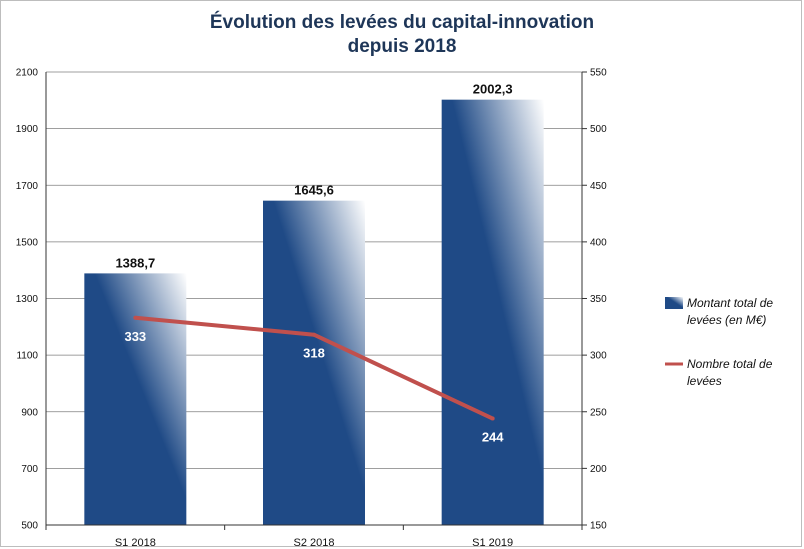 This screenshot has height=549, width=804. Describe the element at coordinates (598, 242) in the screenshot. I see `y-right-tick-label: 400` at that location.